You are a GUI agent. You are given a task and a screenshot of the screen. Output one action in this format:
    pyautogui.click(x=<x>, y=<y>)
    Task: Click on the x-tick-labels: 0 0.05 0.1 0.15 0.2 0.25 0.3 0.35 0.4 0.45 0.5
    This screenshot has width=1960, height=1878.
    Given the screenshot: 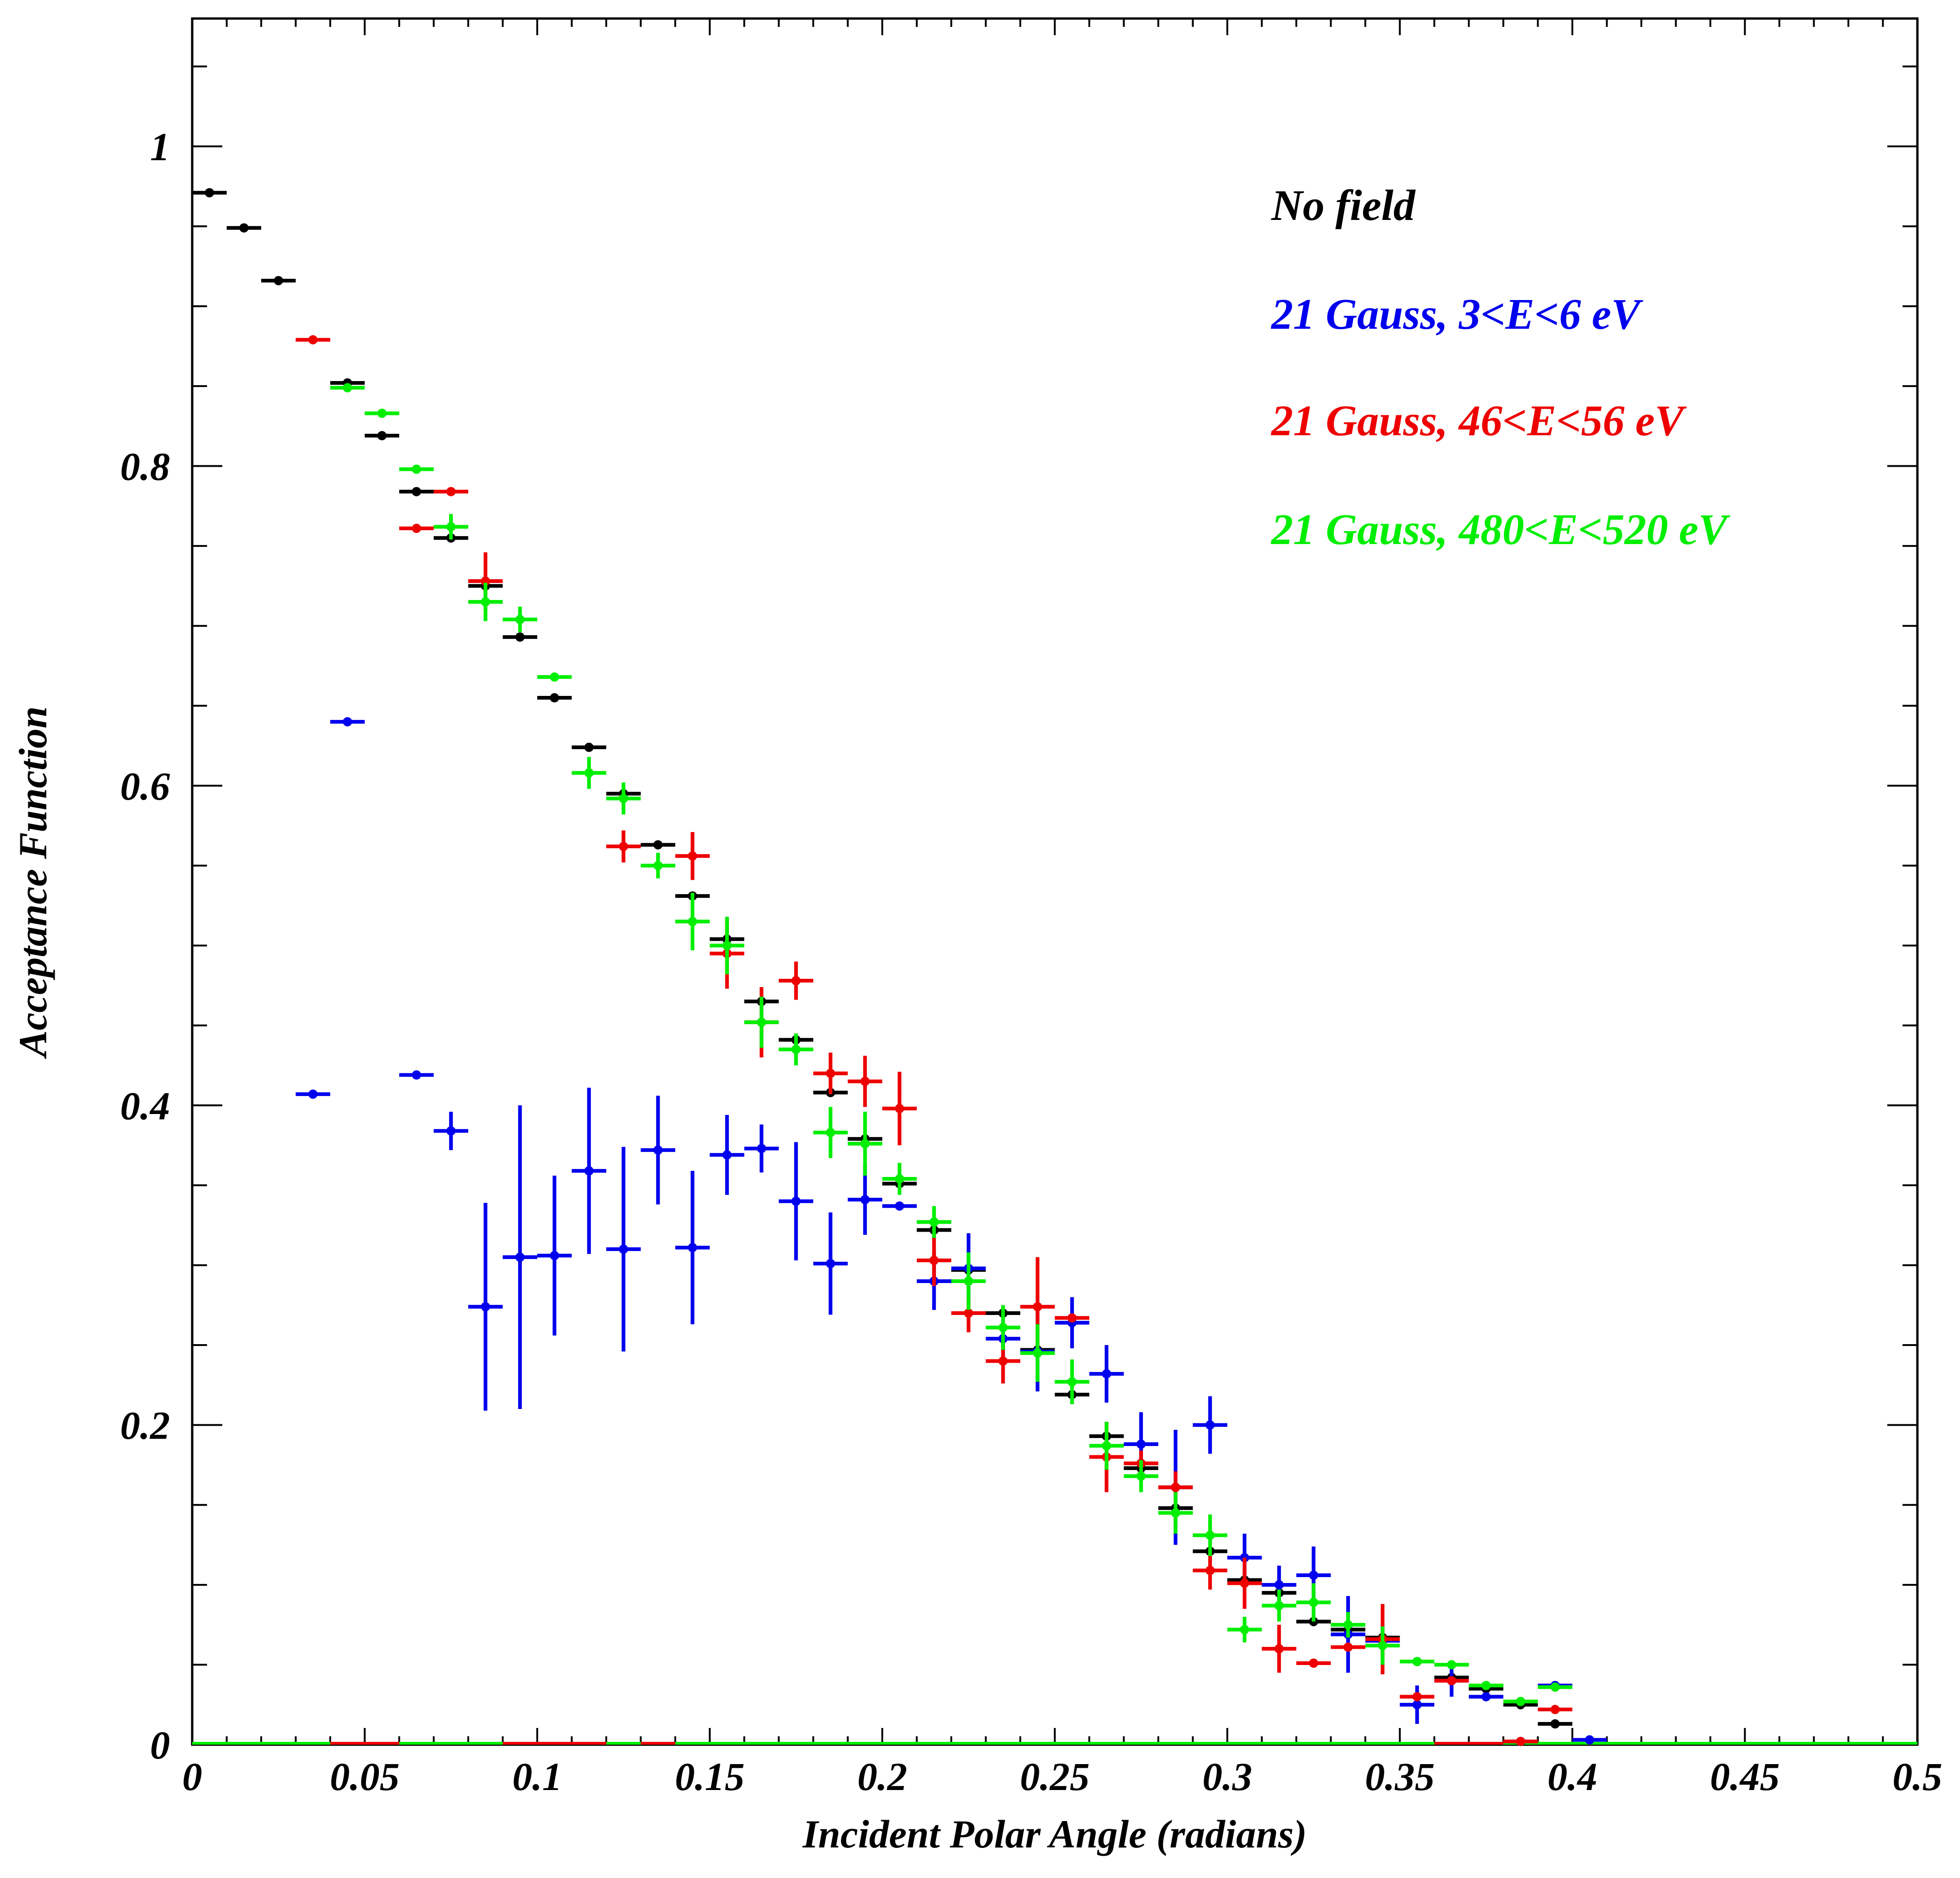 What is the action you would take?
    pyautogui.click(x=1062, y=1776)
    